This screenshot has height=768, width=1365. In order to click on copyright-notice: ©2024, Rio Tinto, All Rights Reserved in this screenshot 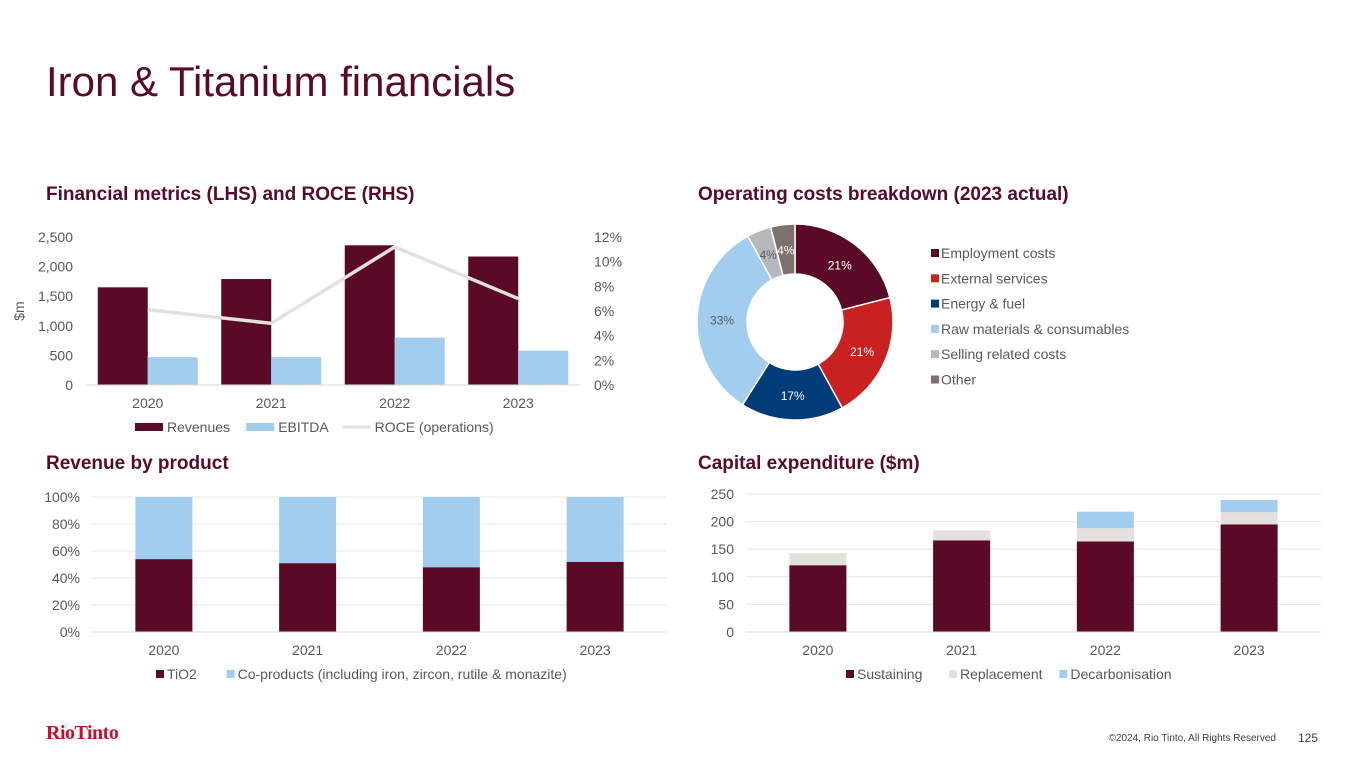, I will do `click(1192, 738)`.